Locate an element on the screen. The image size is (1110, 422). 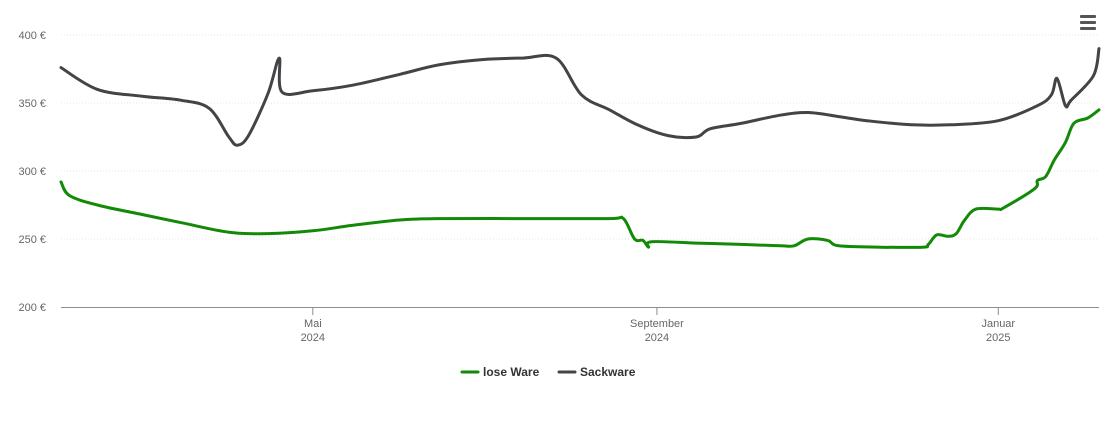
legend-item: lose Ware is located at coordinates (500, 372).